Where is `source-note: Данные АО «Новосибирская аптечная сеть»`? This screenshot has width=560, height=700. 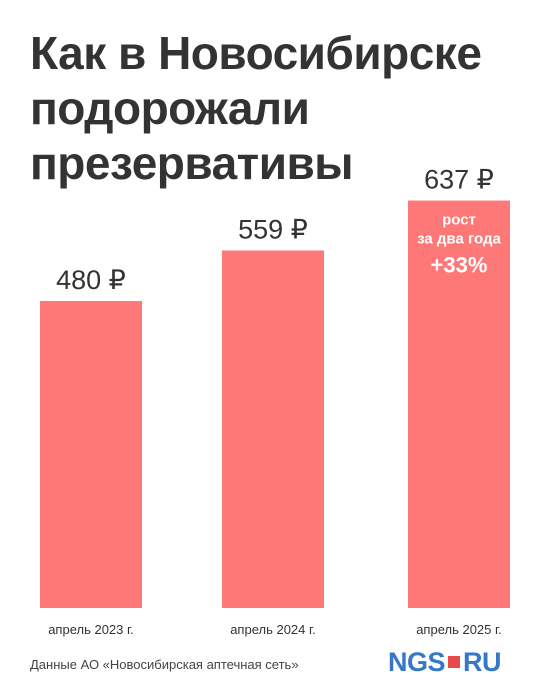 source-note: Данные АО «Новосибирская аптечная сеть» is located at coordinates (164, 664).